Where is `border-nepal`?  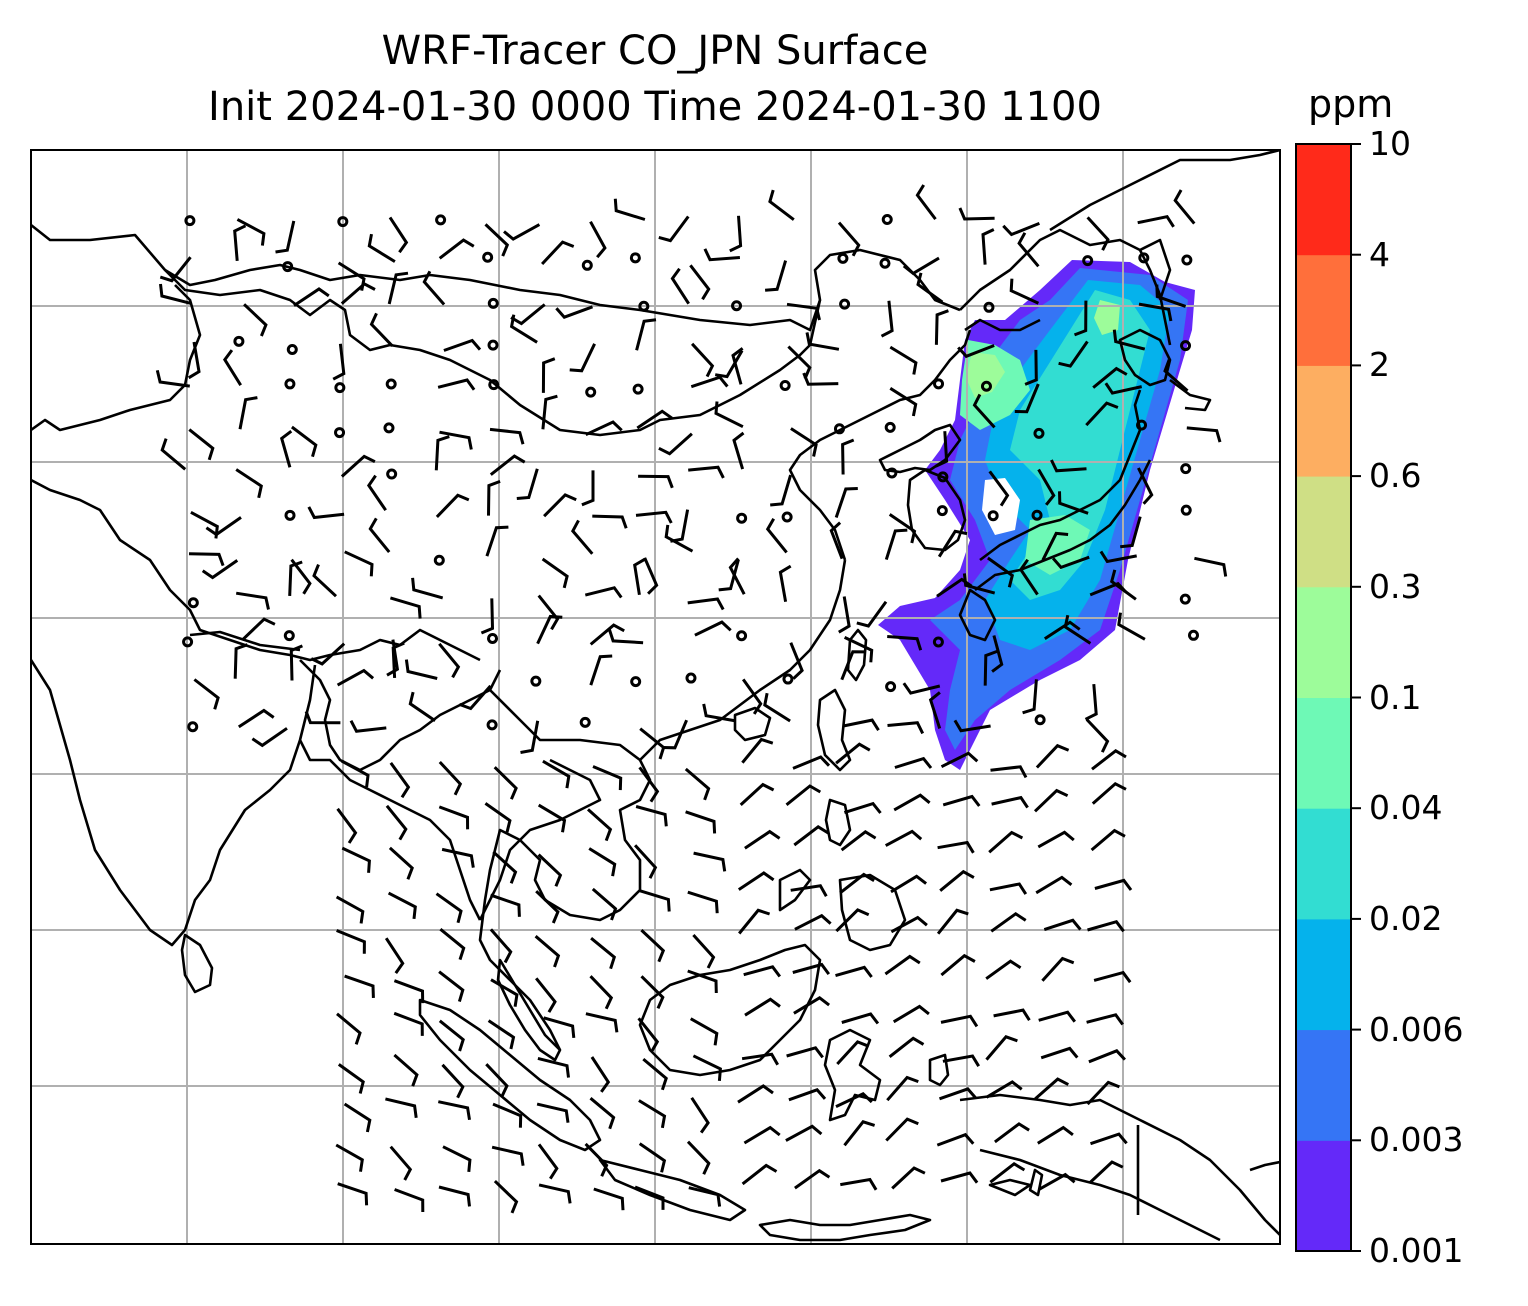 border-nepal is located at coordinates (245, 641).